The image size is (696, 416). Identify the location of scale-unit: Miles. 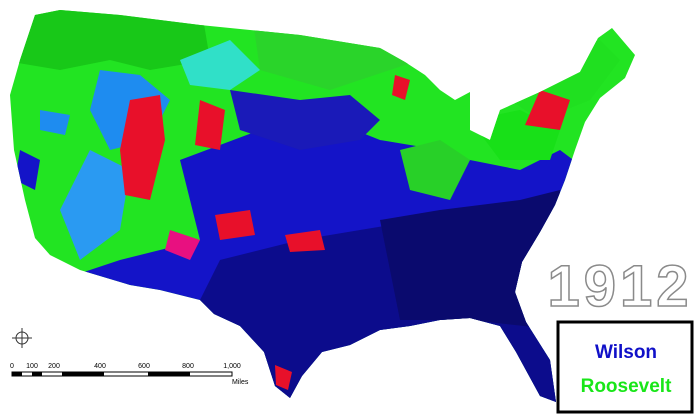
(240, 382).